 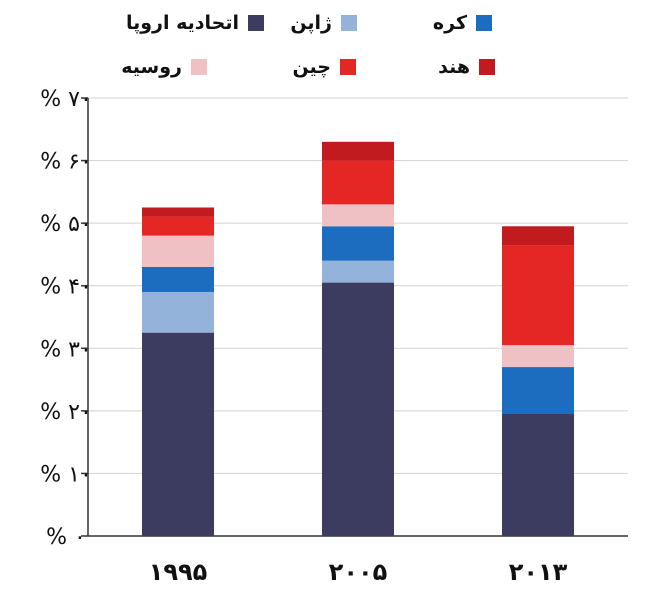 I want to click on legend-item-eu: اتحادیه اروپا, so click(x=195, y=23).